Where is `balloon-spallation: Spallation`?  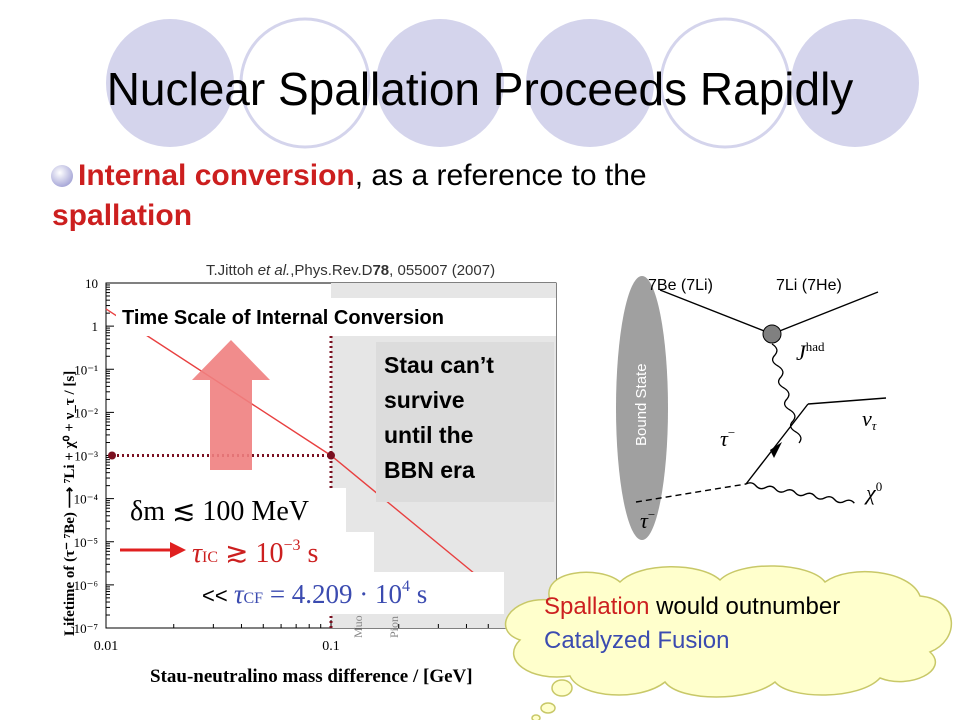
balloon-spallation: Spallation is located at coordinates (597, 606).